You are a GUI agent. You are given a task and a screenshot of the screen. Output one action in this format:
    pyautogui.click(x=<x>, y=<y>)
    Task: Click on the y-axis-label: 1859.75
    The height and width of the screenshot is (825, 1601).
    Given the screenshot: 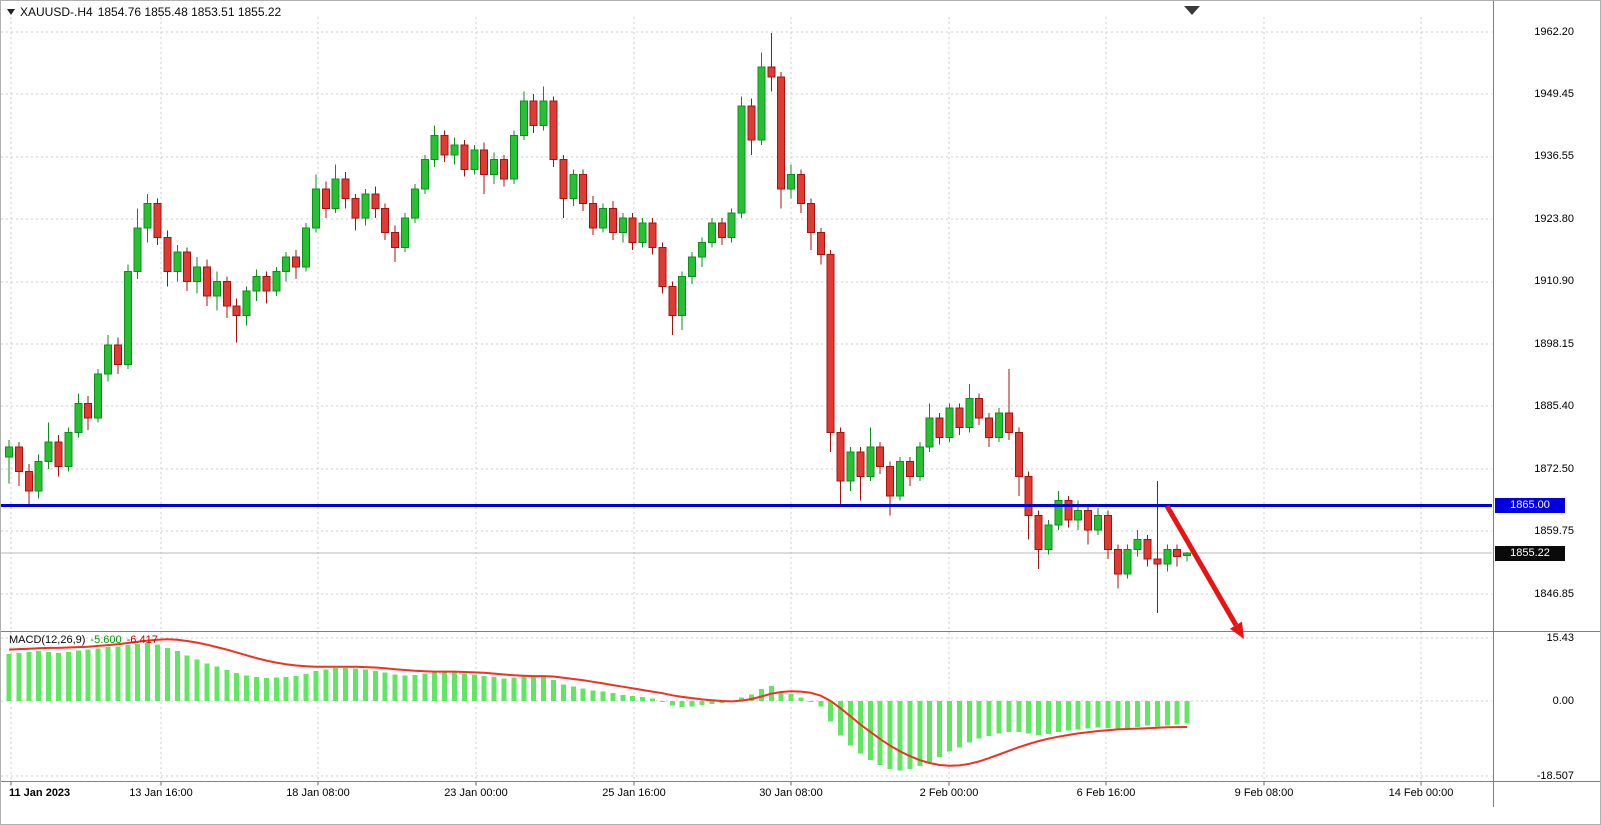 What is the action you would take?
    pyautogui.click(x=1554, y=530)
    